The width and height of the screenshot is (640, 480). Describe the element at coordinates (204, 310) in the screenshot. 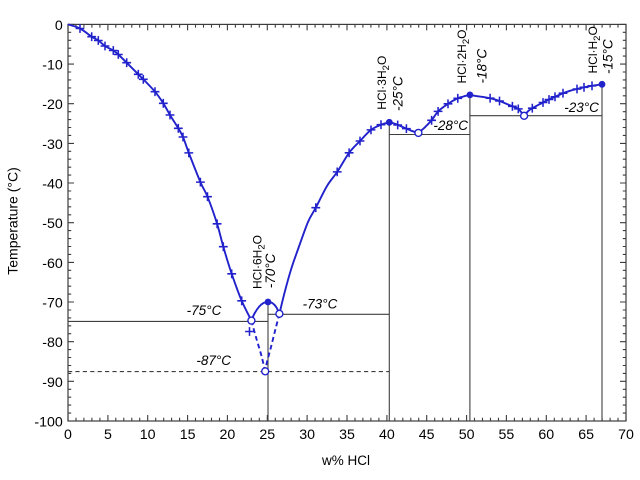

I see `svg-text: -75°C` at that location.